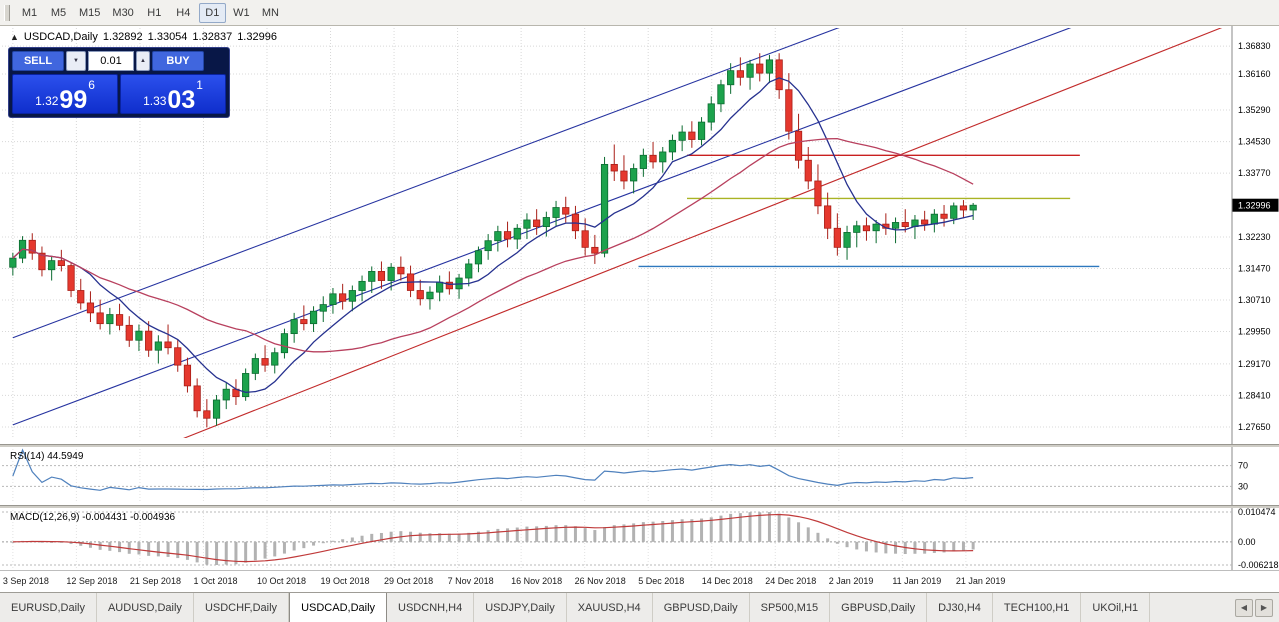 Image resolution: width=1279 pixels, height=622 pixels. I want to click on timeframe-mn-button: MN, so click(270, 13).